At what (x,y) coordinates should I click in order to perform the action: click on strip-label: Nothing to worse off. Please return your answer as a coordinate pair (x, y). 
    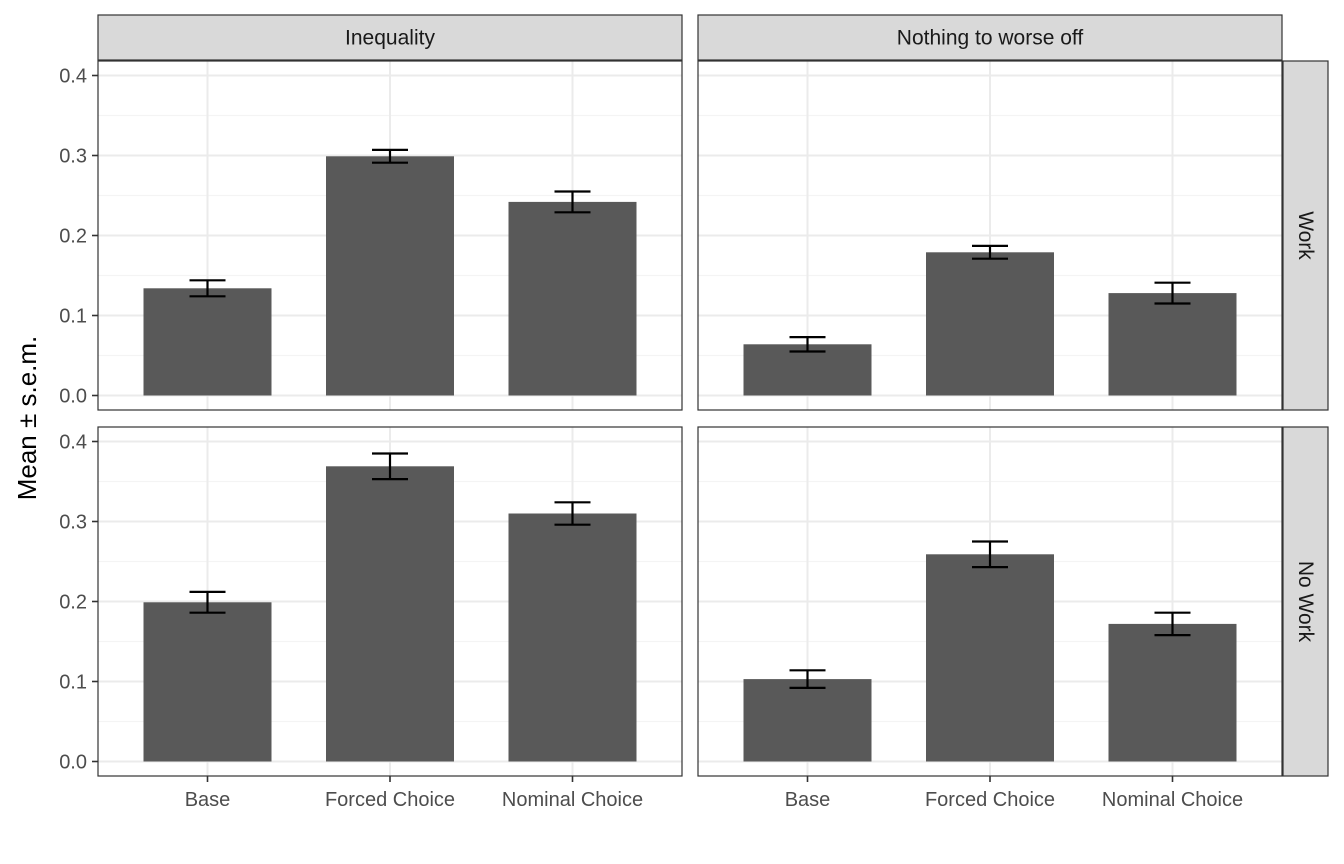
    Looking at the image, I should click on (990, 38).